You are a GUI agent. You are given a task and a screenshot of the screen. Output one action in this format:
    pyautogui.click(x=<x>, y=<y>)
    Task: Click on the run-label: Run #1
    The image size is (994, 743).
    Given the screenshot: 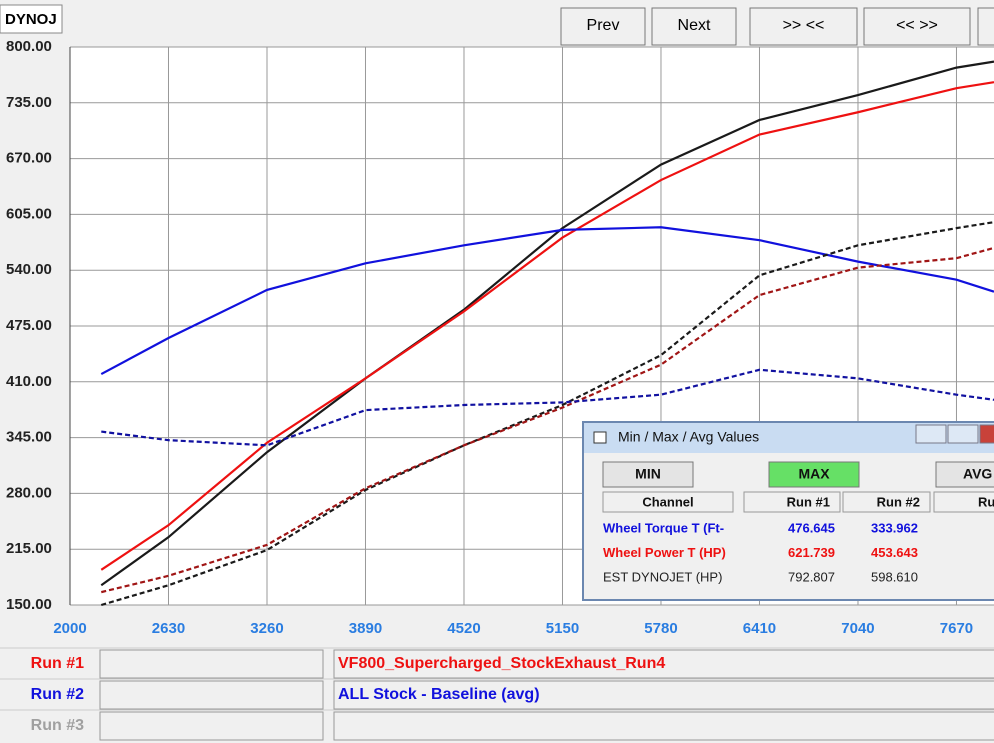 What is the action you would take?
    pyautogui.click(x=57, y=663)
    